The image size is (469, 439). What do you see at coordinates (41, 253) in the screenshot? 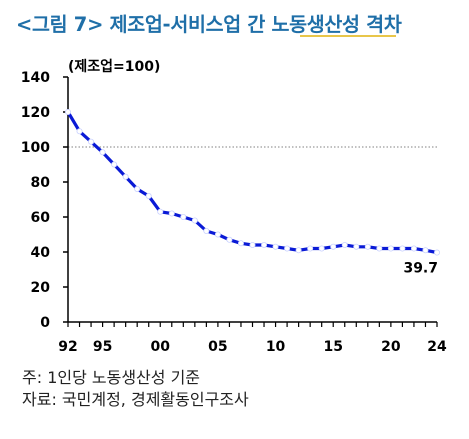
I see `y-tick-label: 40` at bounding box center [41, 253].